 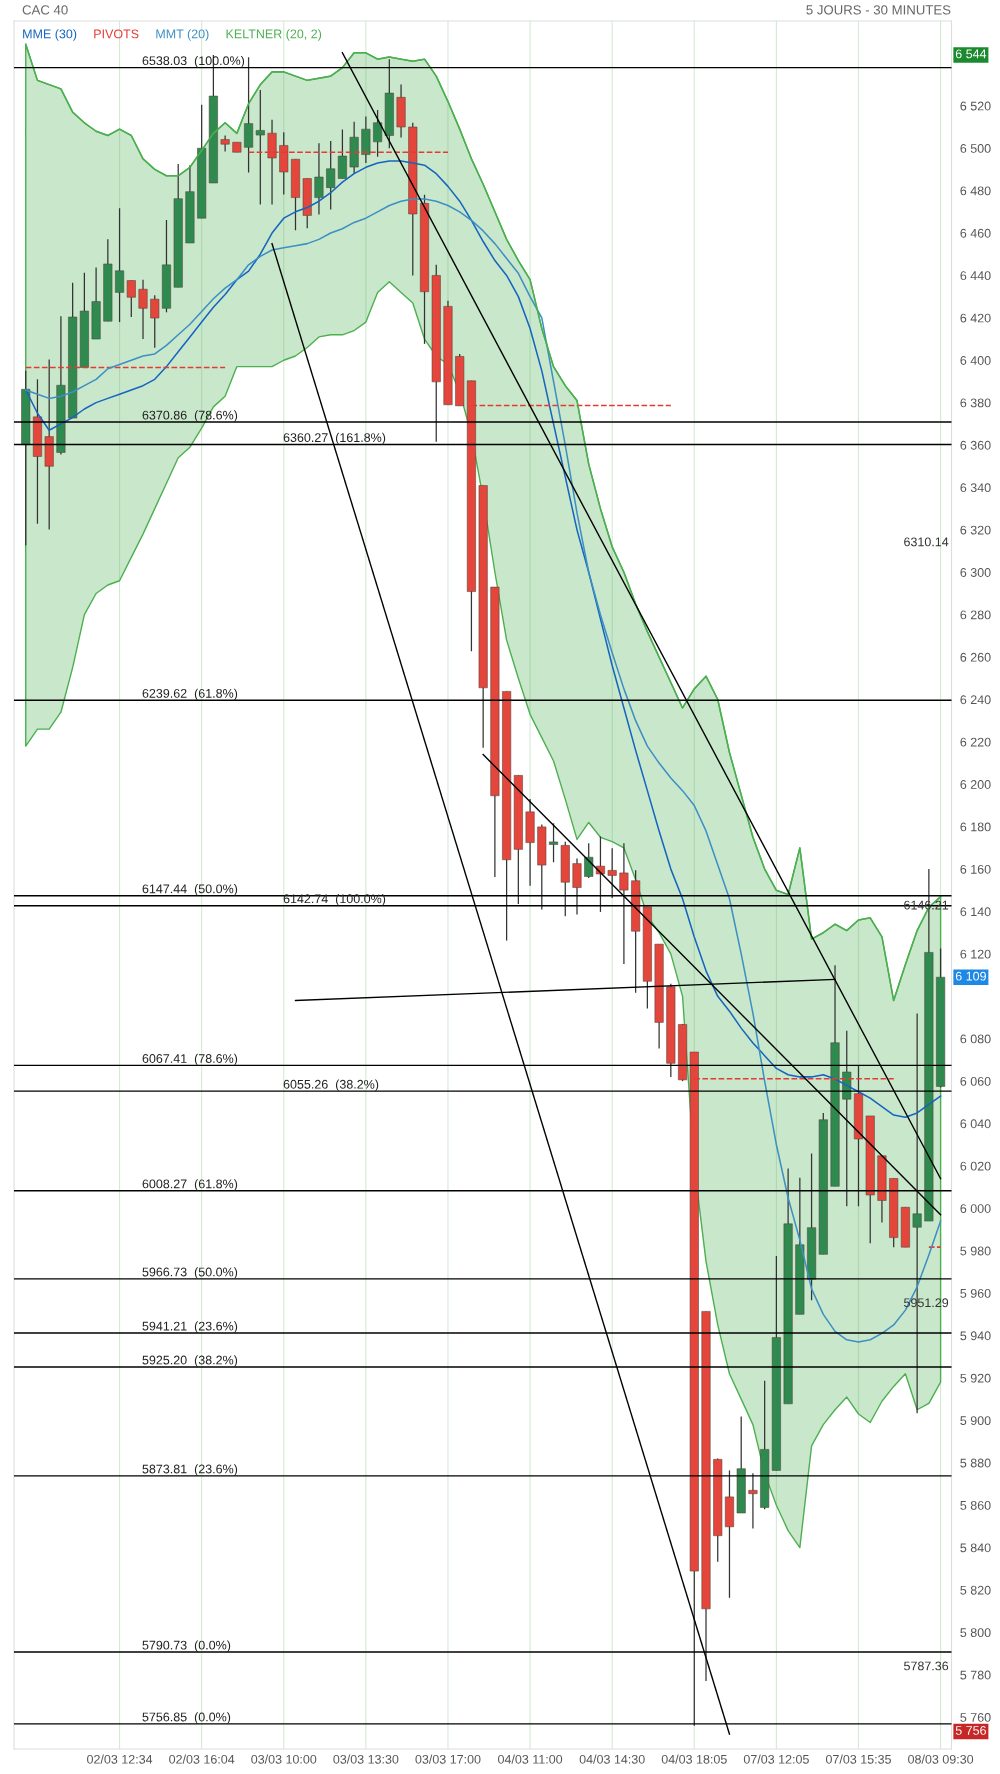 What do you see at coordinates (975, 445) in the screenshot?
I see `y-tick-label: 6 360` at bounding box center [975, 445].